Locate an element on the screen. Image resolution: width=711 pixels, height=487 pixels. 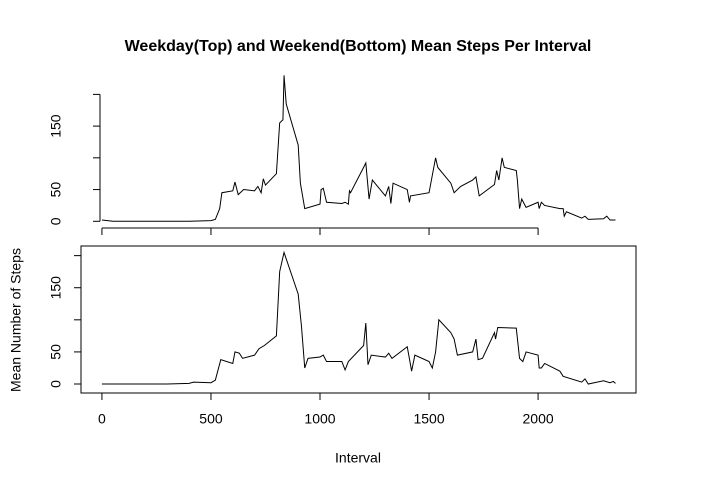
x-tick-label: 1000 is located at coordinates (319, 419).